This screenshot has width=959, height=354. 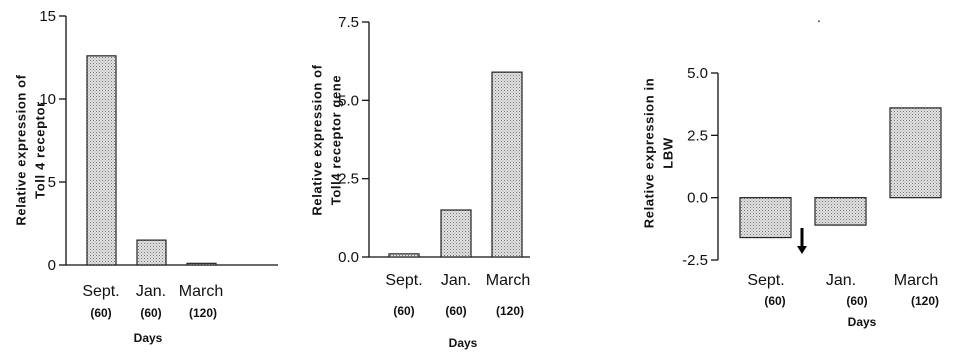 I want to click on y-axis-label-line: Toll 4 receptor, so click(x=40, y=150).